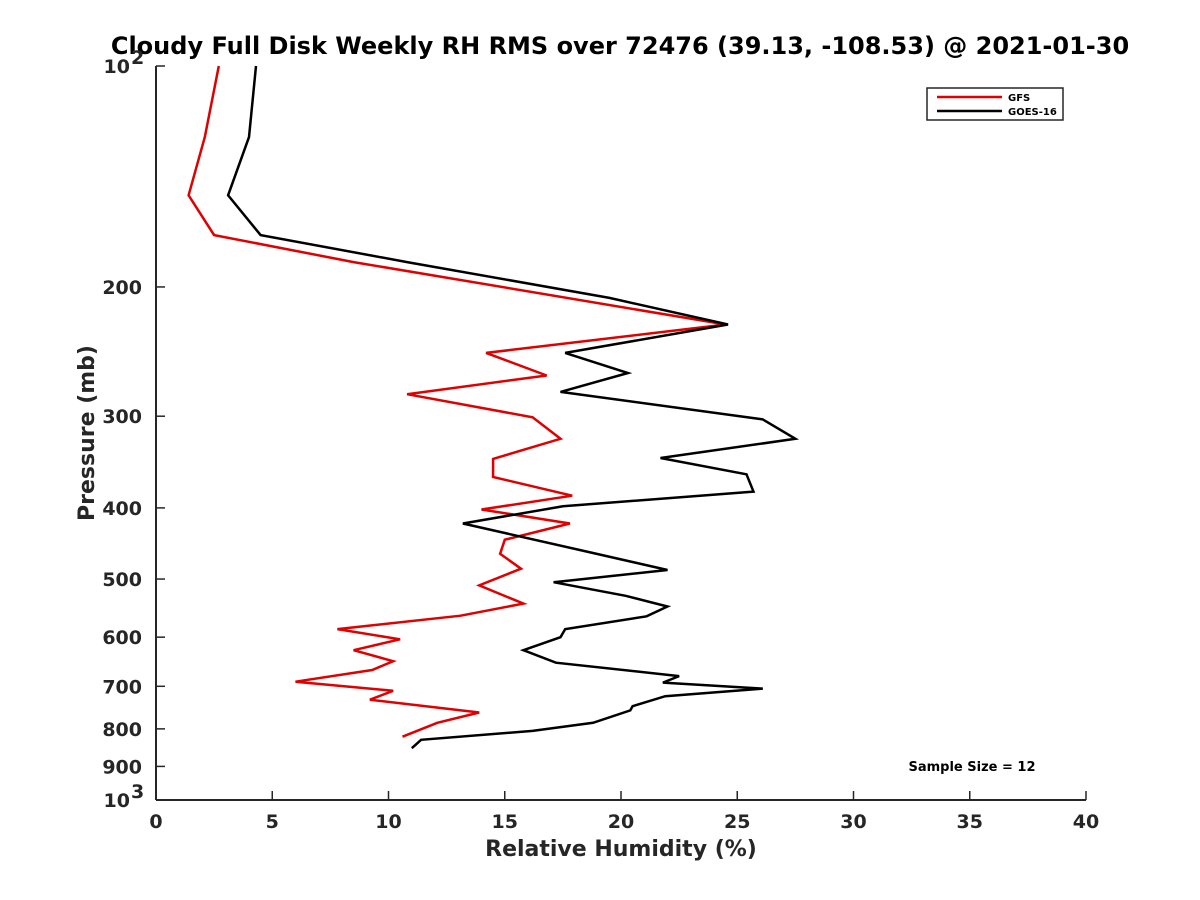 Image resolution: width=1200 pixels, height=900 pixels. I want to click on x-tick-label: 10, so click(388, 822).